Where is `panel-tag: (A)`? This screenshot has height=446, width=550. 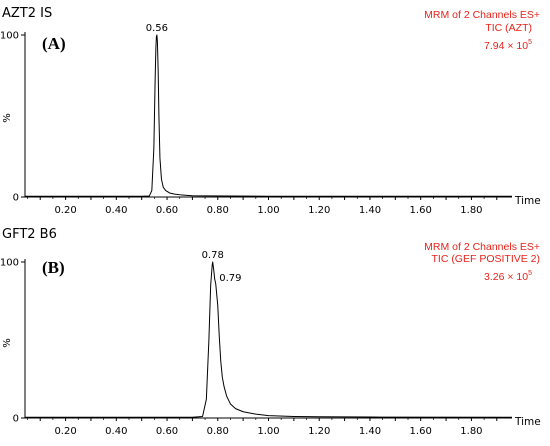
panel-tag: (A) is located at coordinates (54, 43).